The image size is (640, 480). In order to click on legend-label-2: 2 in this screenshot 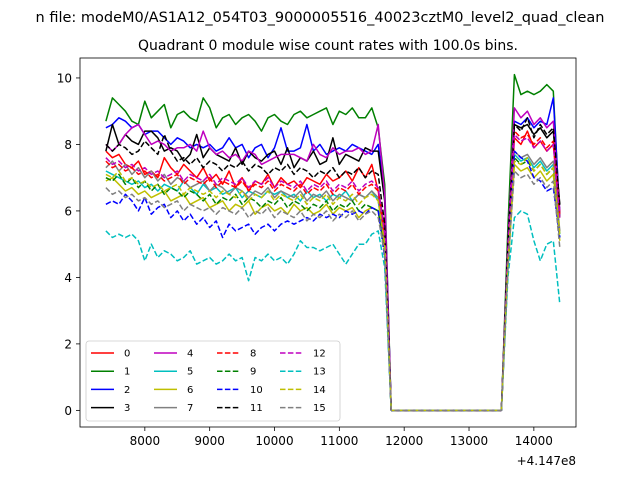, I will do `click(127, 390)`.